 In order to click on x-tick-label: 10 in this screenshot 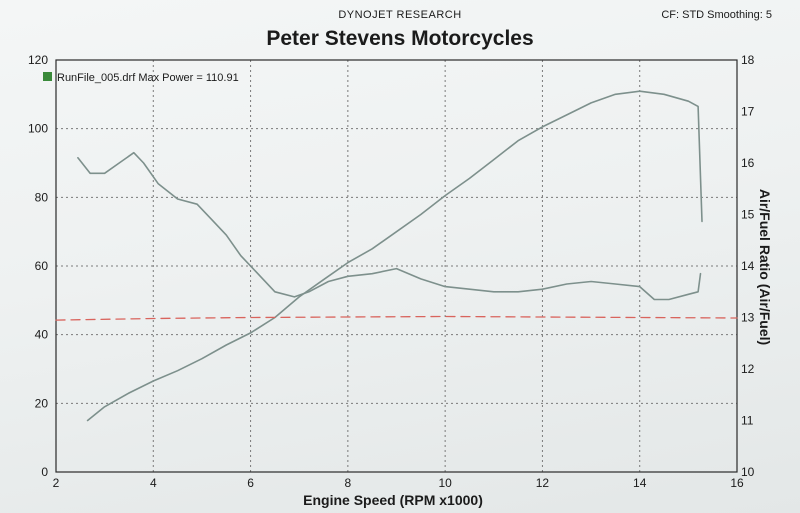, I will do `click(445, 483)`.